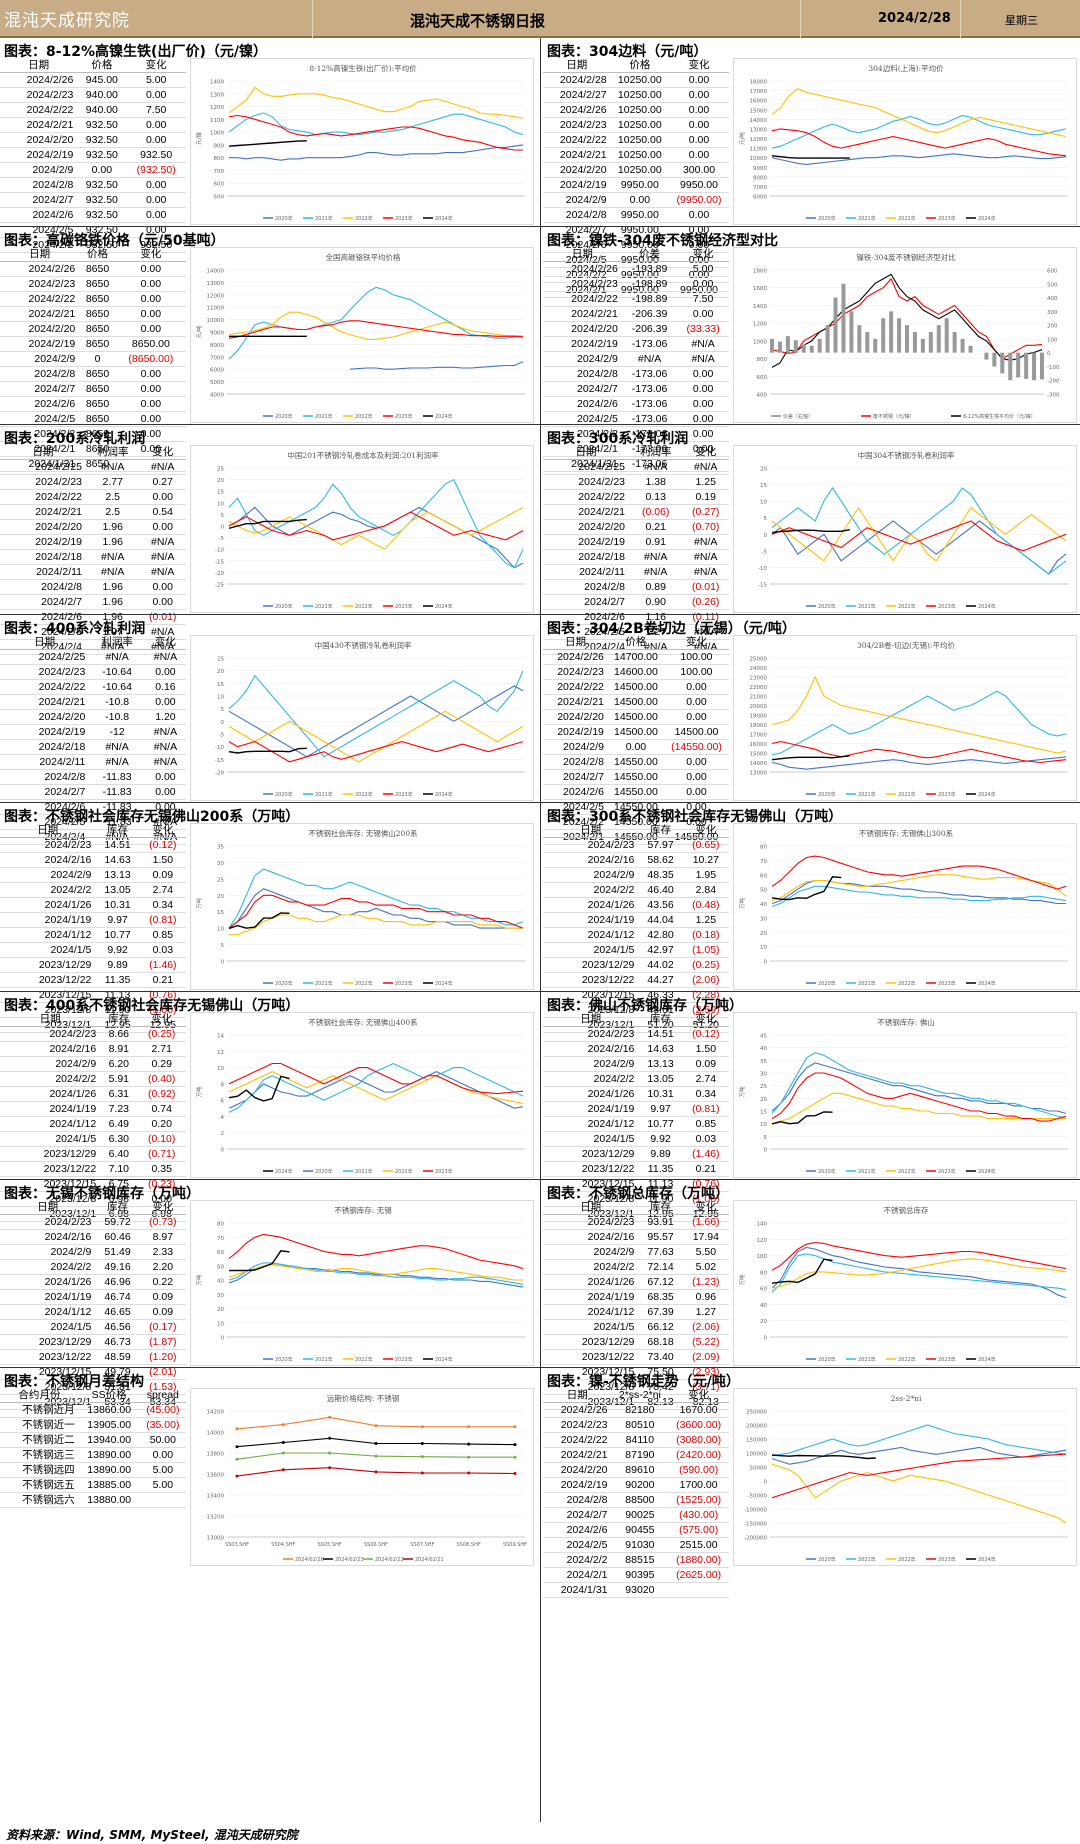  What do you see at coordinates (283, 1545) in the screenshot?
I see `x-tick-label: SS04.SHF` at bounding box center [283, 1545].